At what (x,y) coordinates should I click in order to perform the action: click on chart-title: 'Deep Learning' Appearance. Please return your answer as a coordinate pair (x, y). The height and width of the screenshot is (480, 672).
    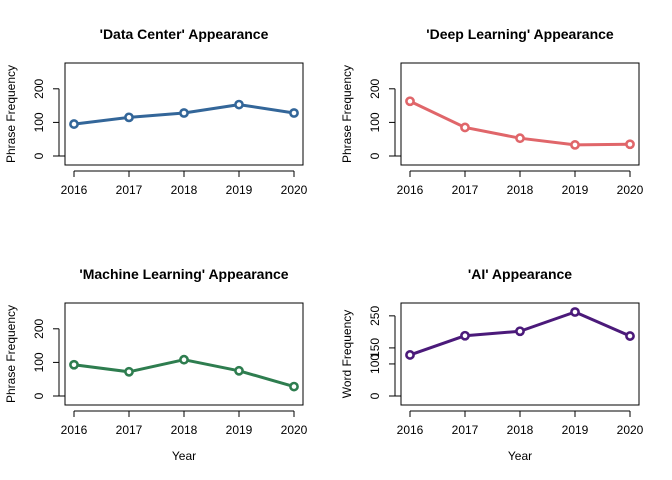
    Looking at the image, I should click on (520, 34).